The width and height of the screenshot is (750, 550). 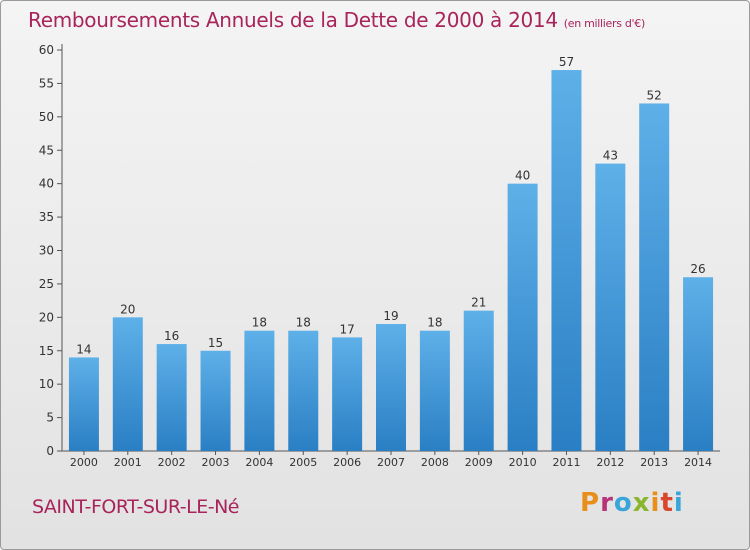 I want to click on logo-letter: r, so click(x=607, y=503).